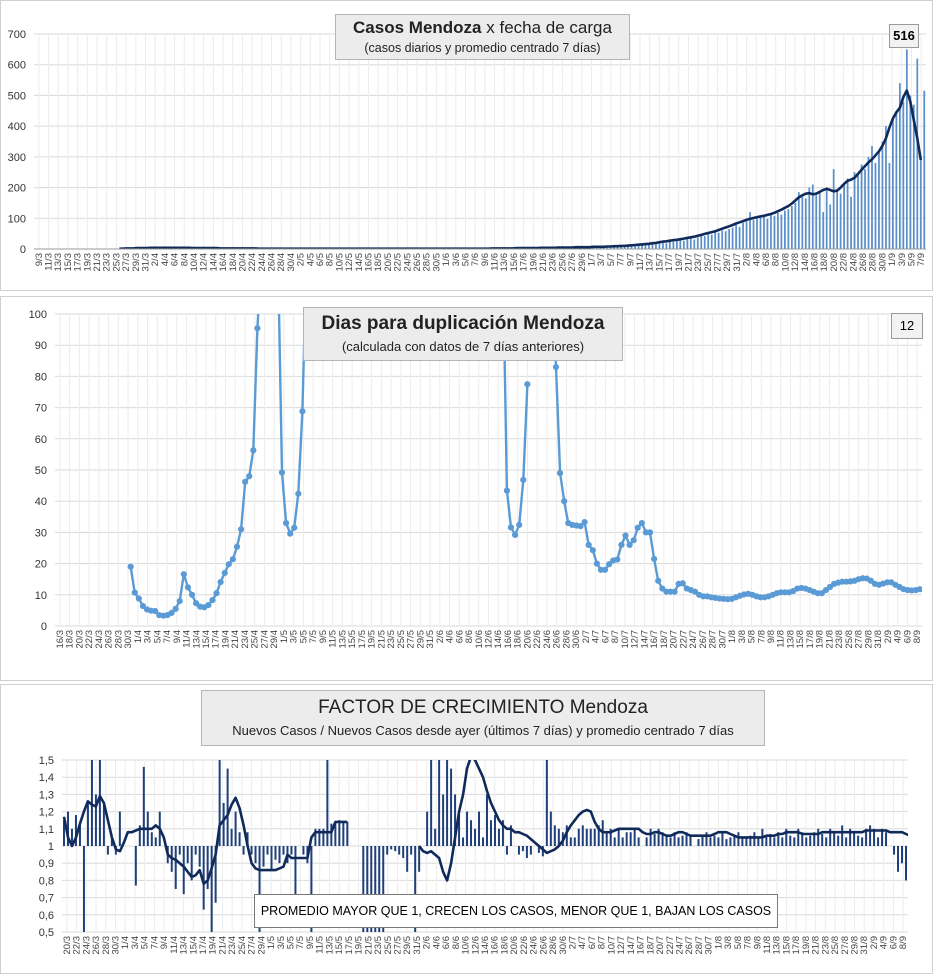 This screenshot has width=933, height=974. I want to click on x-tick-label: 11/3, so click(49, 262).